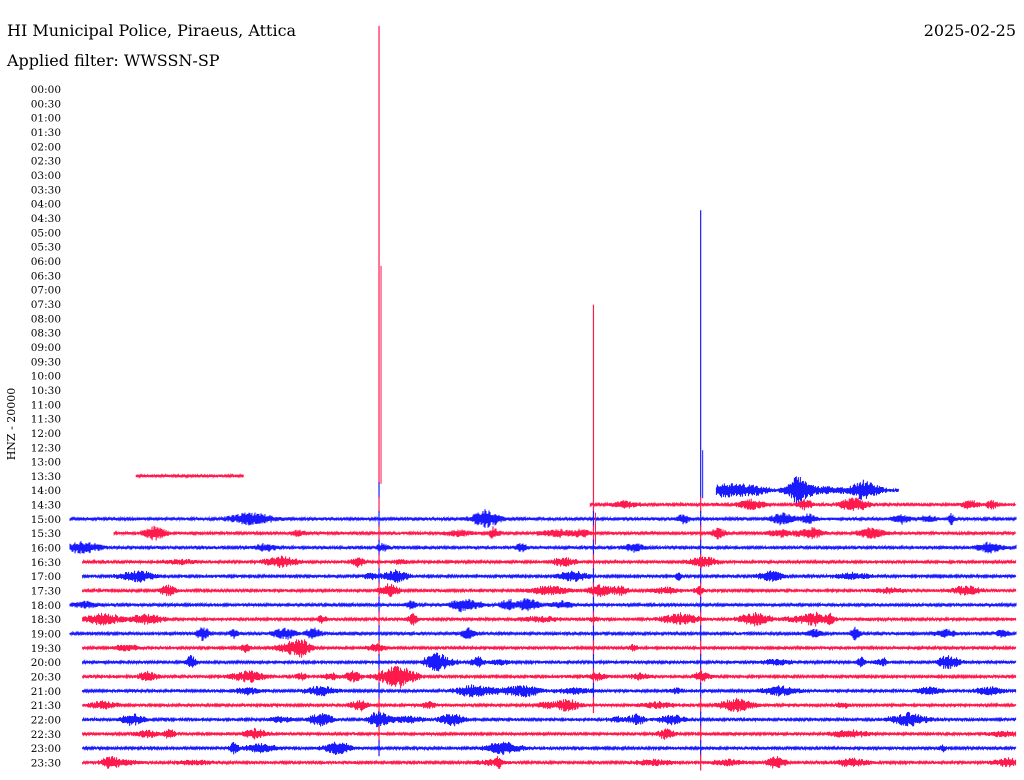 This screenshot has width=1024, height=780. I want to click on y-tick-label: 09:30, so click(46, 362).